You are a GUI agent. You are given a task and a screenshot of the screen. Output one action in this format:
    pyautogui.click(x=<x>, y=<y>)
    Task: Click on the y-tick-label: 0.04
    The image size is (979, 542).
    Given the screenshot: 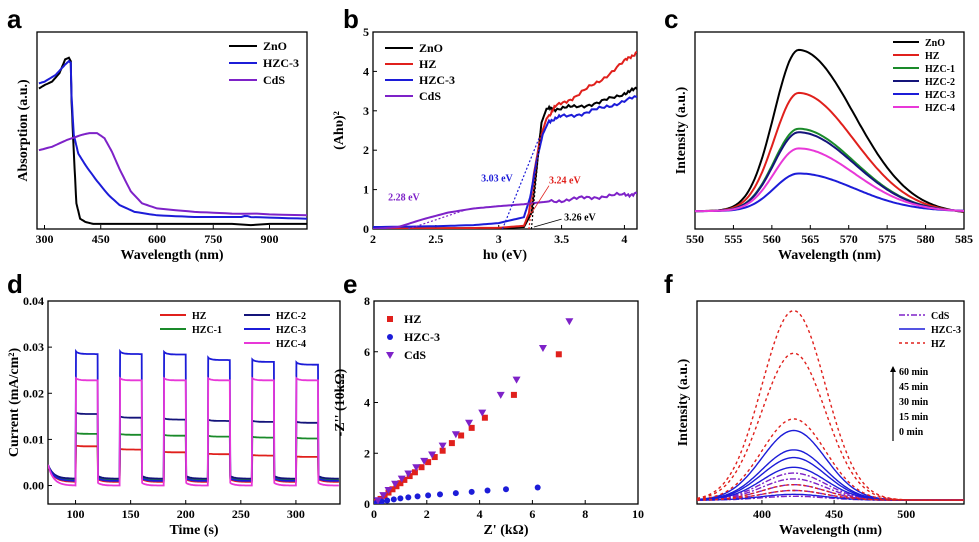 What is the action you would take?
    pyautogui.click(x=33, y=301)
    